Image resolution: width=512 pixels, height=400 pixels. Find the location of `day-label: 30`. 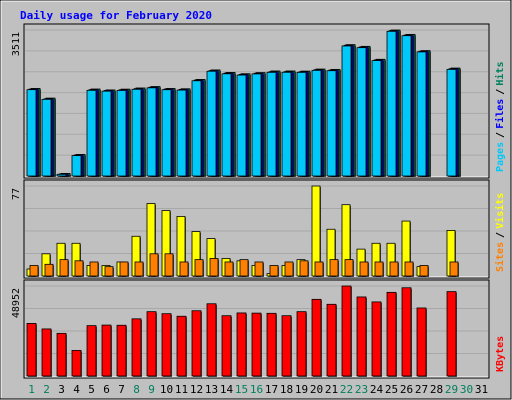

day-label: 30 is located at coordinates (466, 389).